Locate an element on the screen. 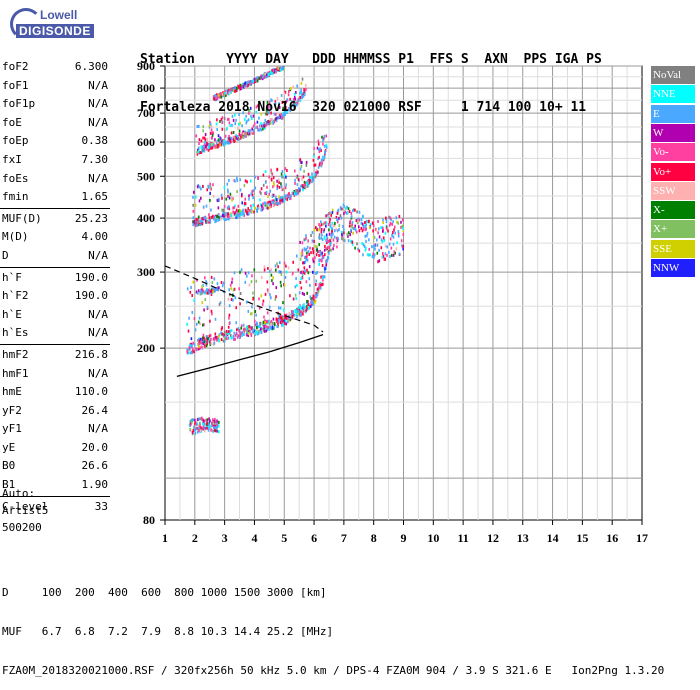  y-tick-label: 700 is located at coordinates (146, 113).